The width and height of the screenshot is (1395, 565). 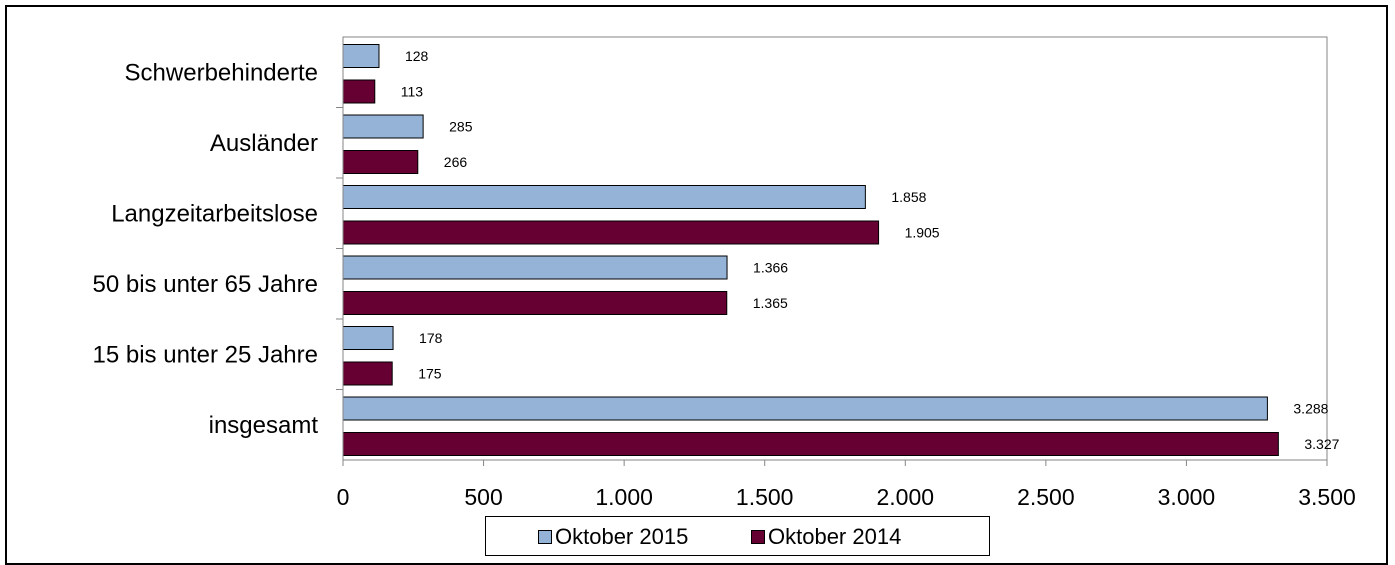 What do you see at coordinates (604, 197) in the screenshot?
I see `bar-oktober-2015-langzeitarbeitslose` at bounding box center [604, 197].